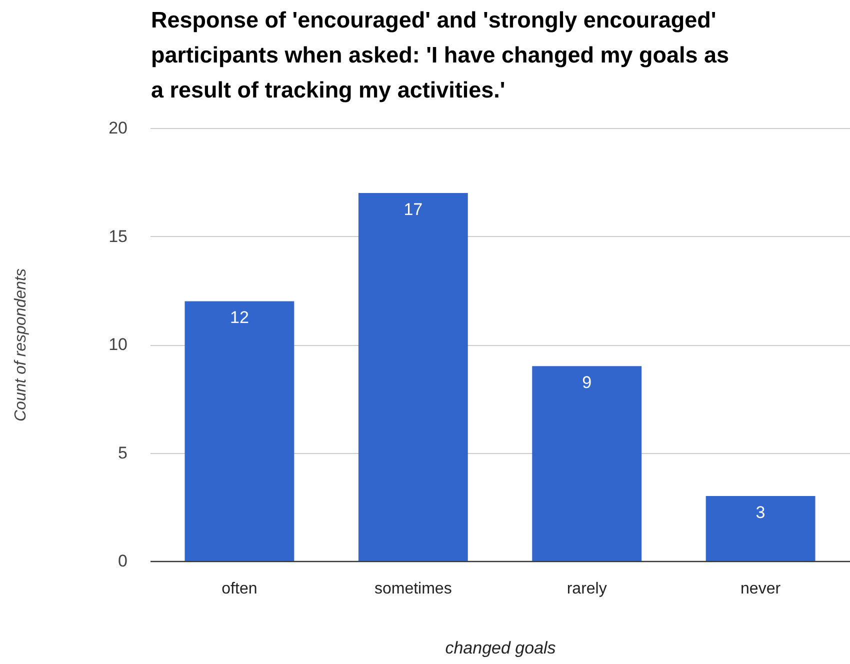 The height and width of the screenshot is (664, 850). Describe the element at coordinates (118, 128) in the screenshot. I see `y-tick-label: 20` at that location.